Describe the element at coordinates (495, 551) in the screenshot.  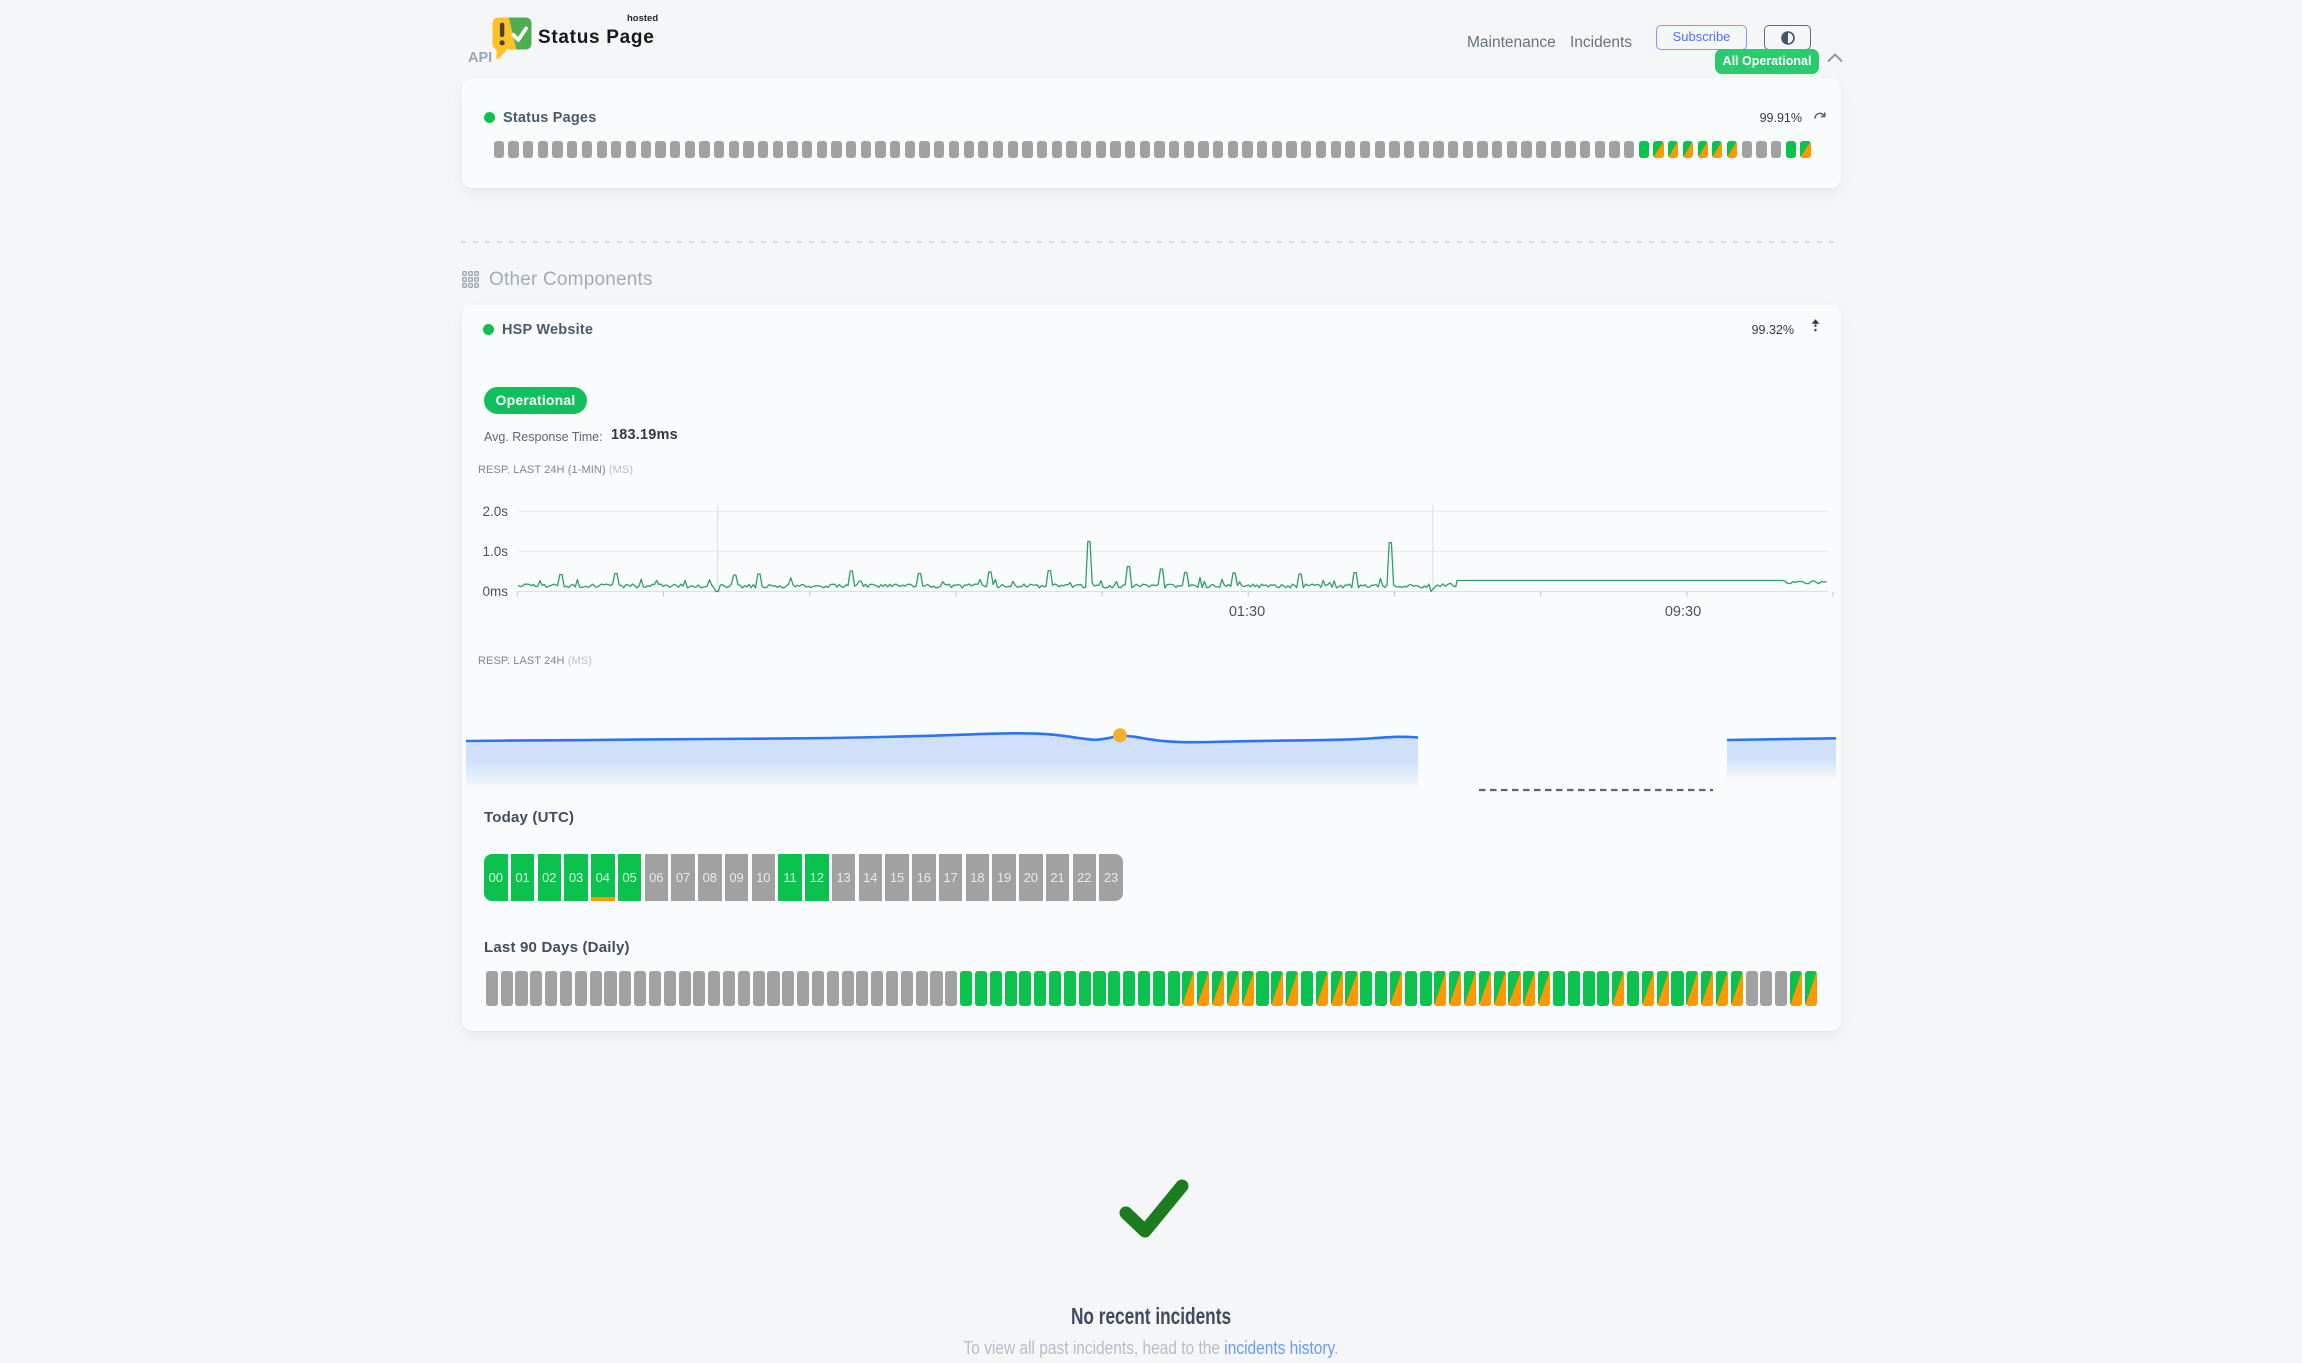
I see `svg-text: 1.0s` at that location.